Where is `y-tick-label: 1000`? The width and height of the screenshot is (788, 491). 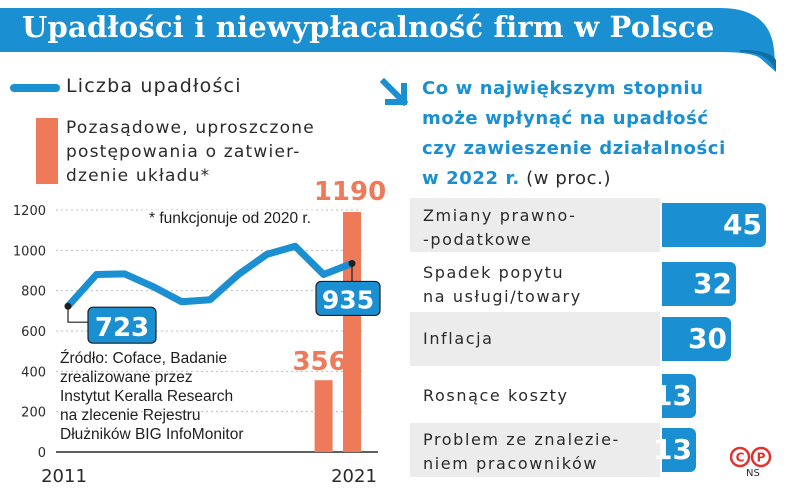
y-tick-label: 1000 is located at coordinates (29, 251).